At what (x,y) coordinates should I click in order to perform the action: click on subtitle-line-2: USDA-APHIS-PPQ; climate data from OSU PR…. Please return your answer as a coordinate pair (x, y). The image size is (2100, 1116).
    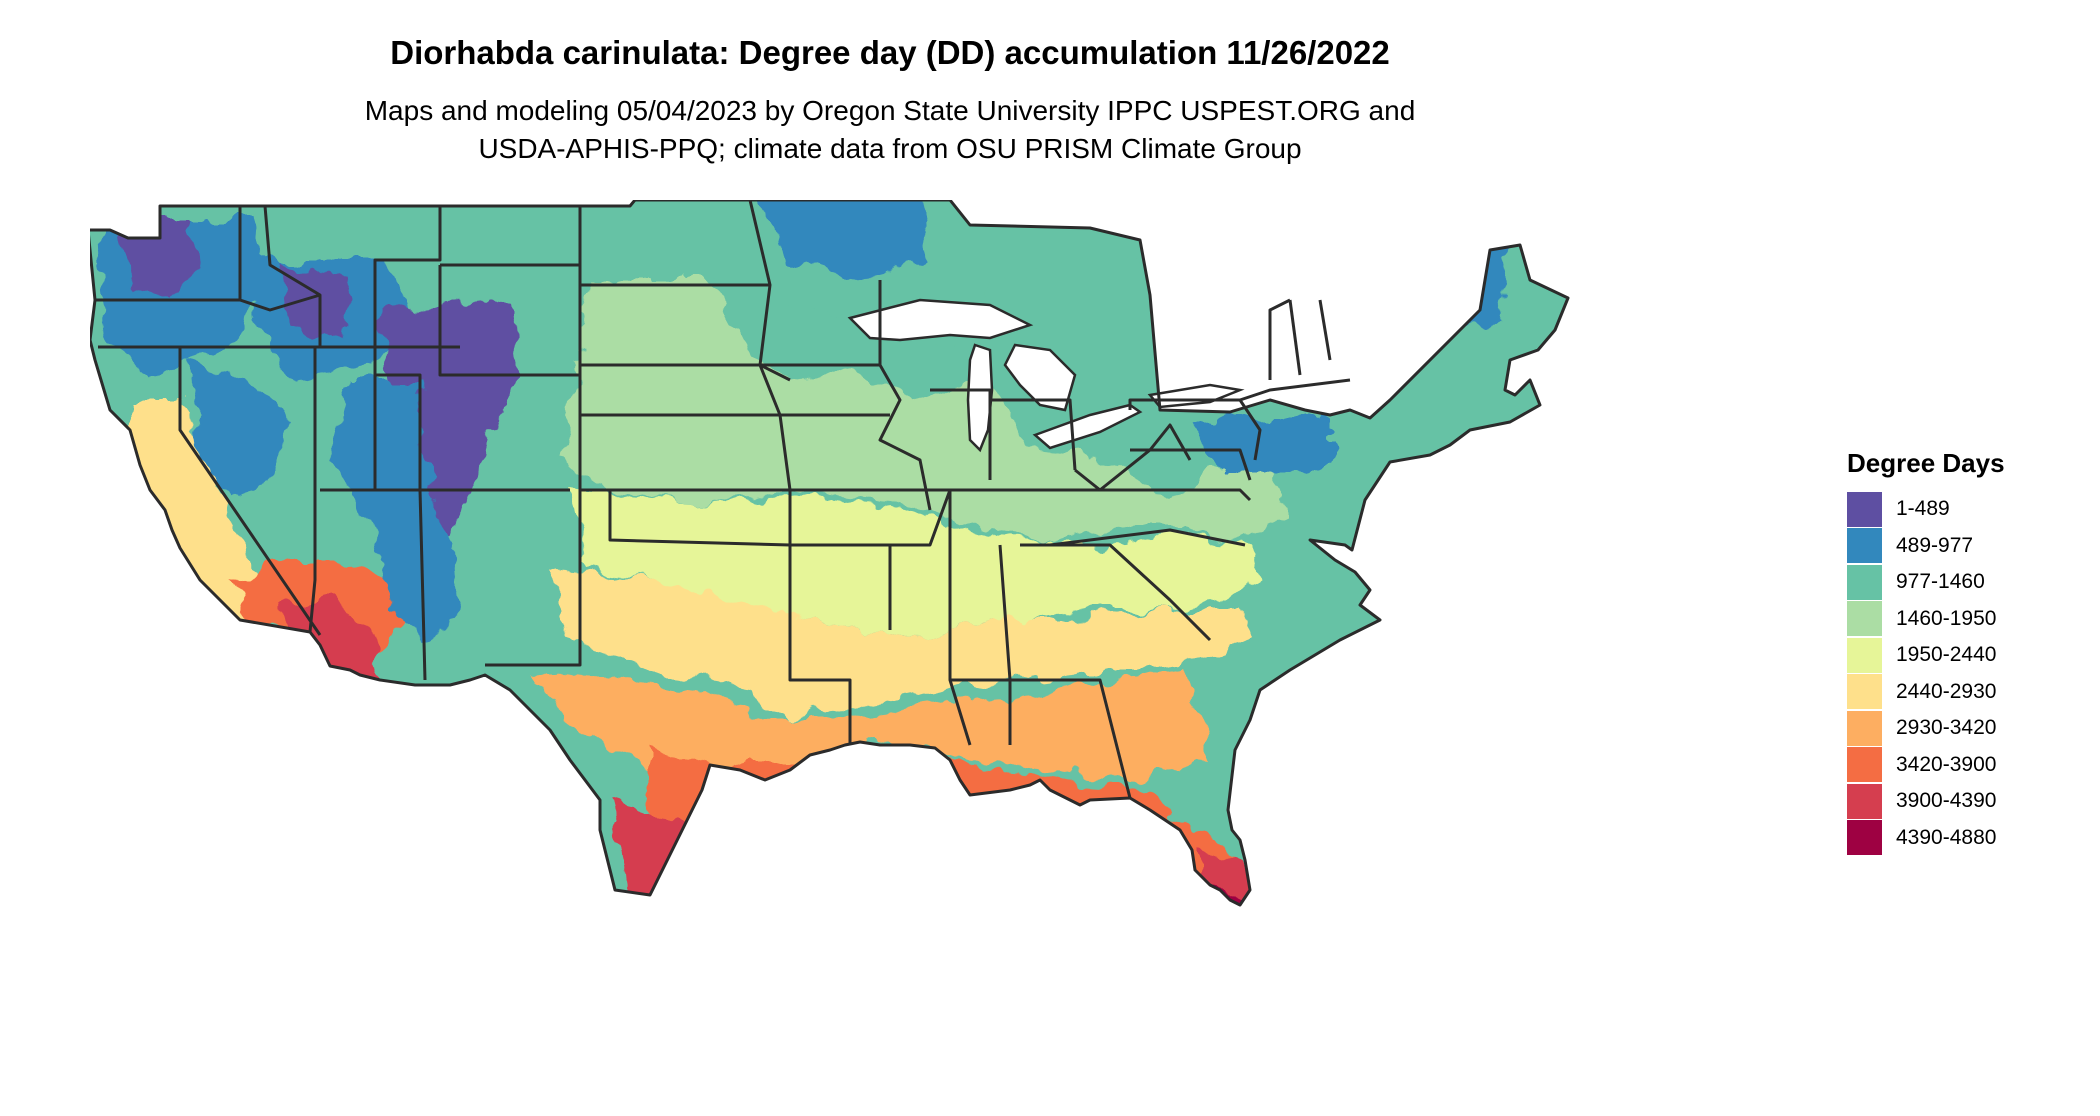
    Looking at the image, I should click on (890, 148).